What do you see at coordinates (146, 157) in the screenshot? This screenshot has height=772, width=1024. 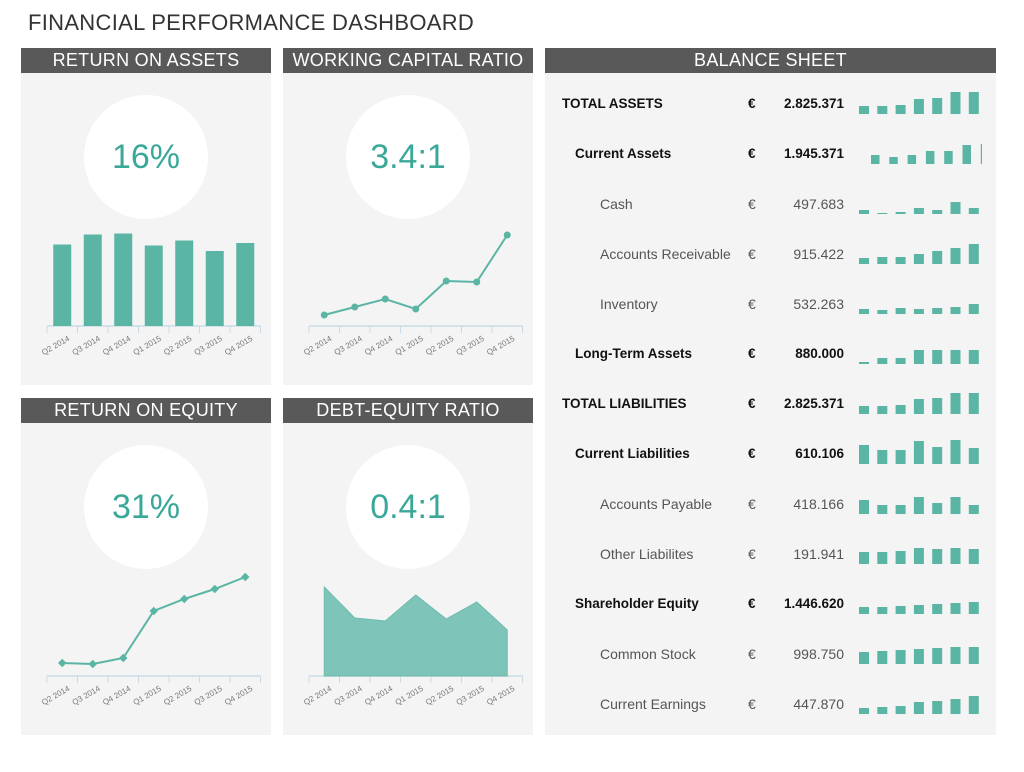 I see `roa-kpi: 16%` at bounding box center [146, 157].